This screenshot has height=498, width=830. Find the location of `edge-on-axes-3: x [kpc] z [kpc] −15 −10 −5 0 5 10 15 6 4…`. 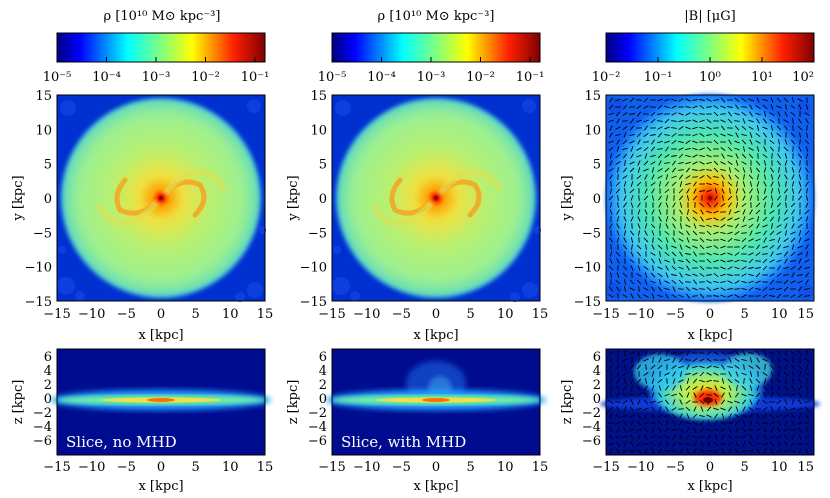

edge-on-axes-3: x [kpc] z [kpc] −15 −10 −5 0 5 10 15 6 4… is located at coordinates (687, 422).